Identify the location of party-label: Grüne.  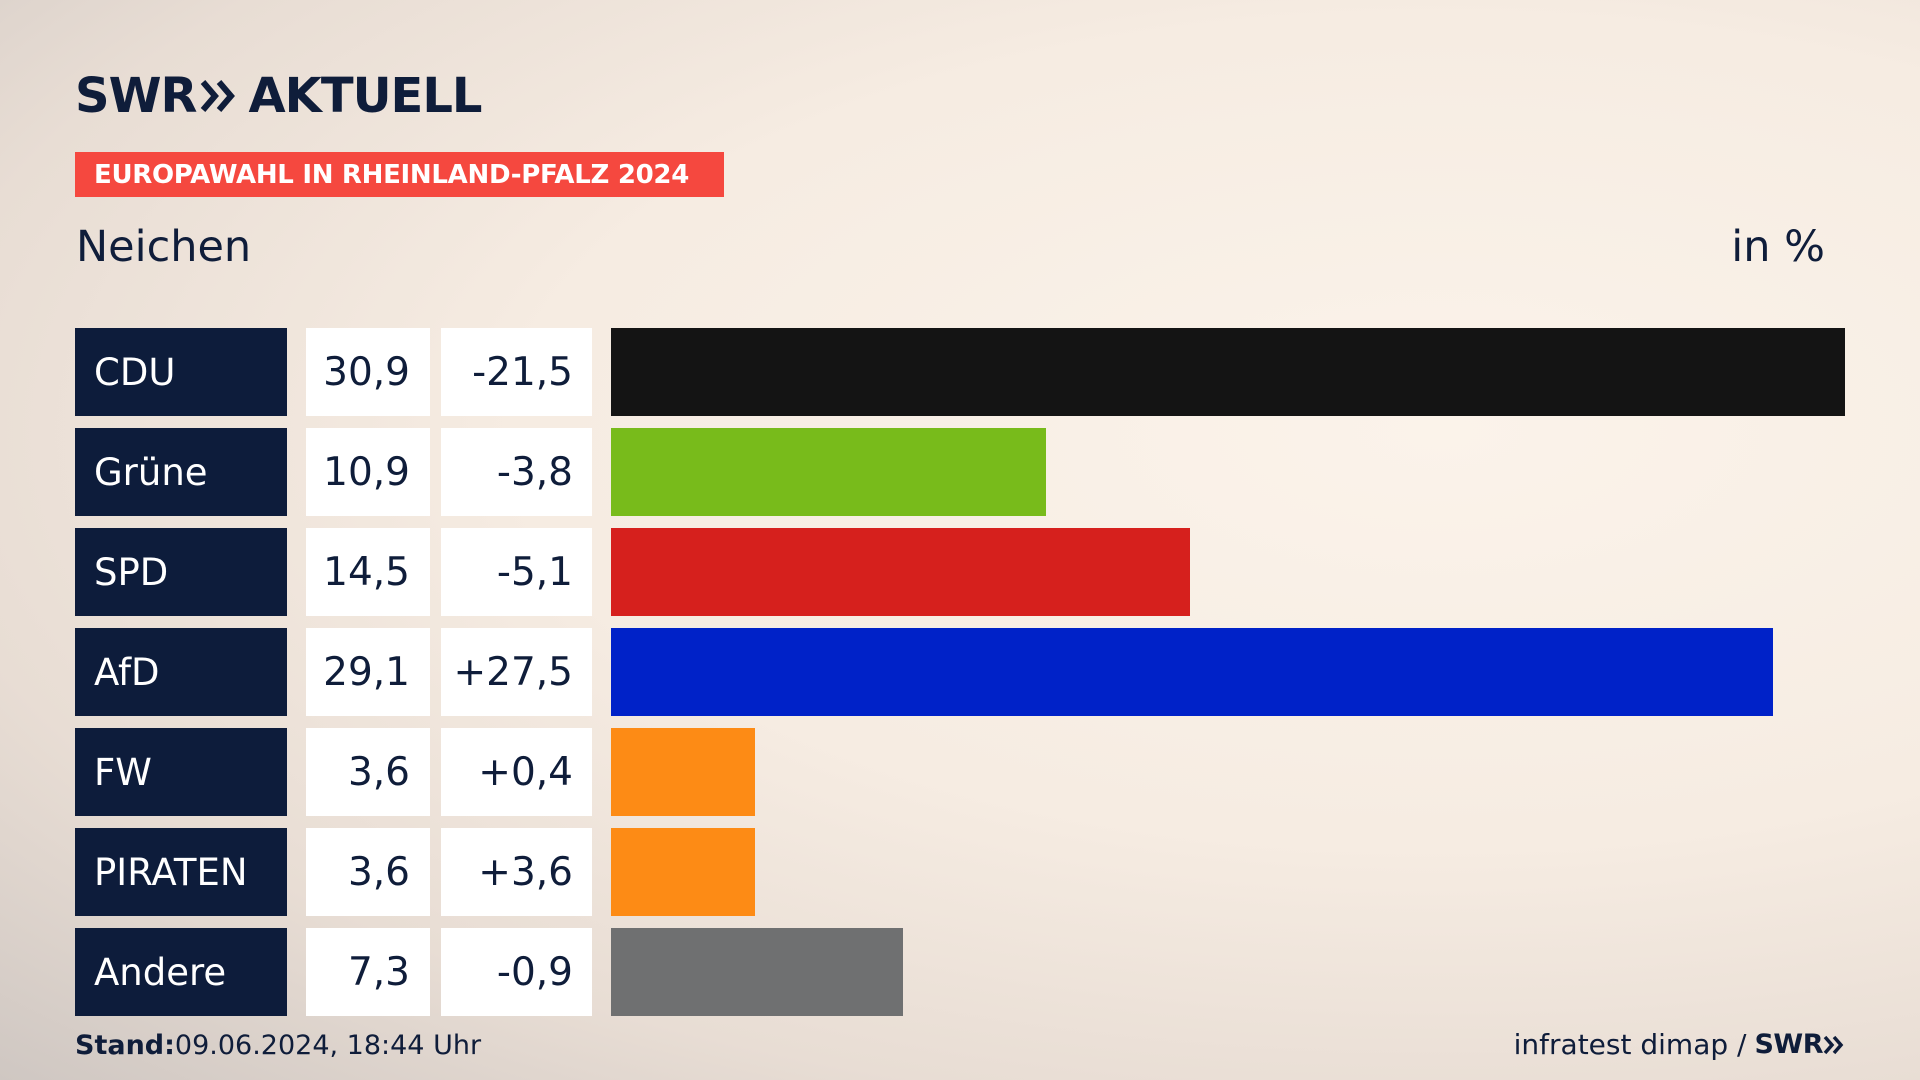
(181, 472).